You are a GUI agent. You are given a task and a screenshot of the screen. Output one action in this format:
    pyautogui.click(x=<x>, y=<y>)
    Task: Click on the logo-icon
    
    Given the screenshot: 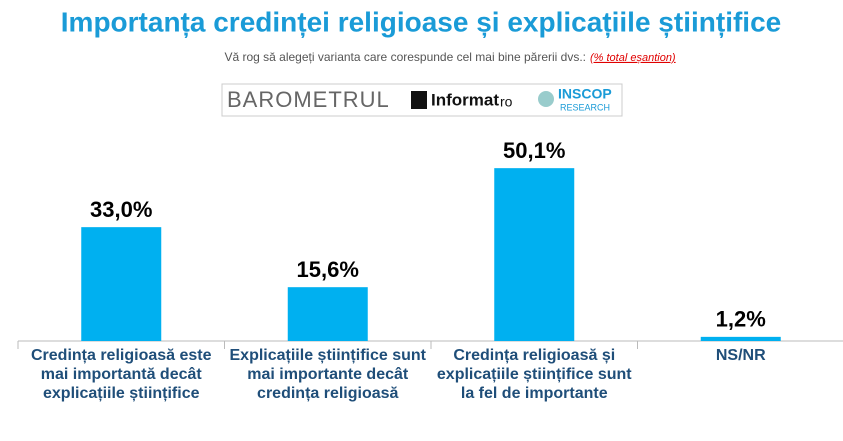 What is the action you would take?
    pyautogui.click(x=419, y=100)
    